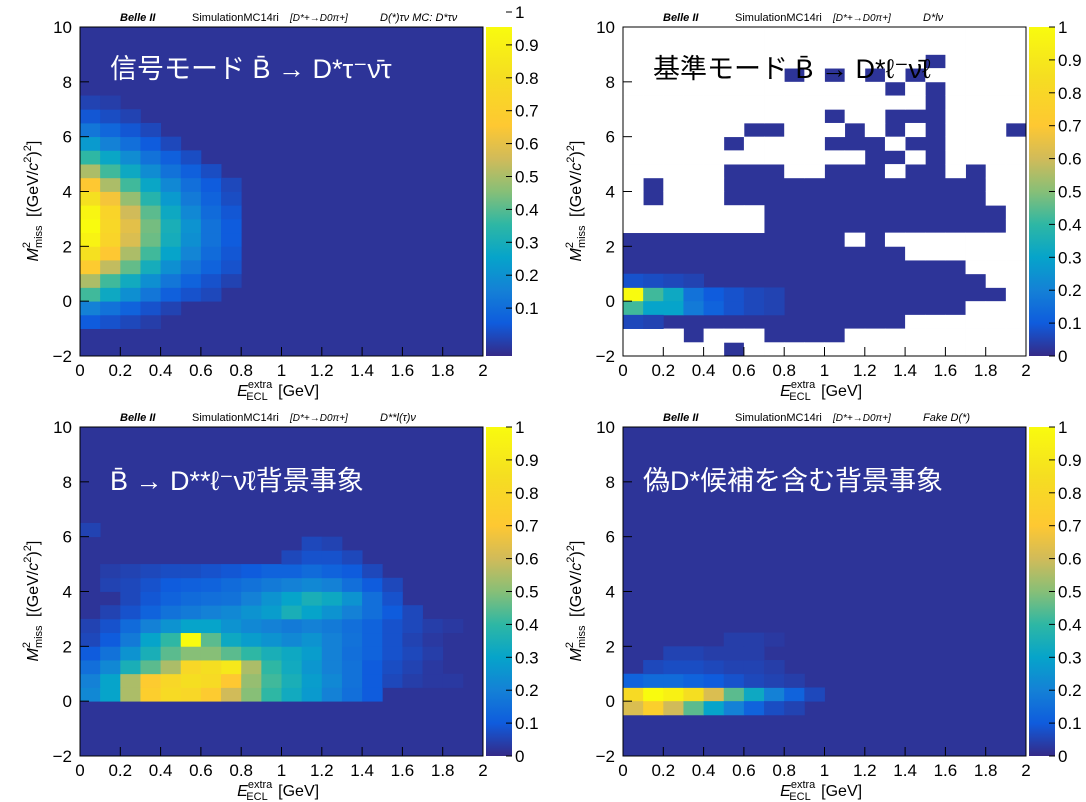 Image resolution: width=1086 pixels, height=802 pixels. What do you see at coordinates (33, 201) in the screenshot?
I see `y-axis-label: M2miss [(GeV/c2)2]` at bounding box center [33, 201].